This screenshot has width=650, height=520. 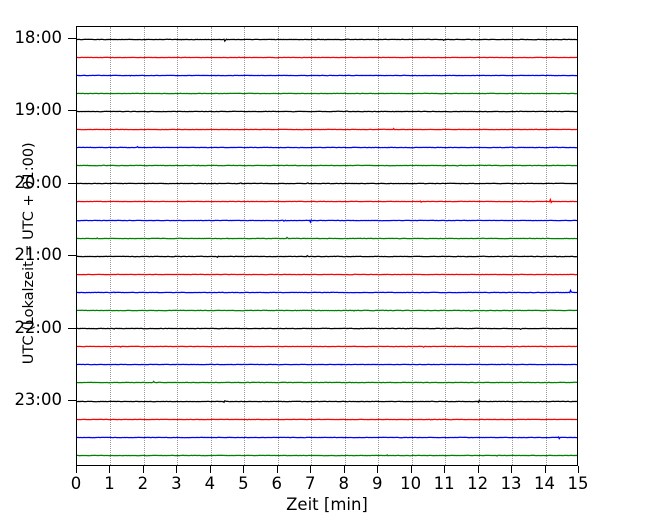 What do you see at coordinates (143, 483) in the screenshot?
I see `x-tick-label-2: 2` at bounding box center [143, 483].